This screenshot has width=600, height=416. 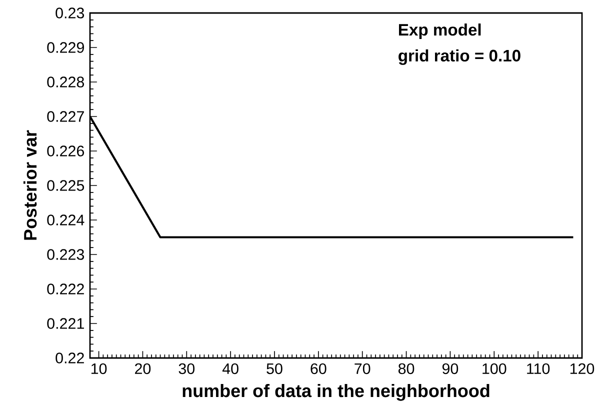 What do you see at coordinates (99, 368) in the screenshot?
I see `x-tick-label: 10` at bounding box center [99, 368].